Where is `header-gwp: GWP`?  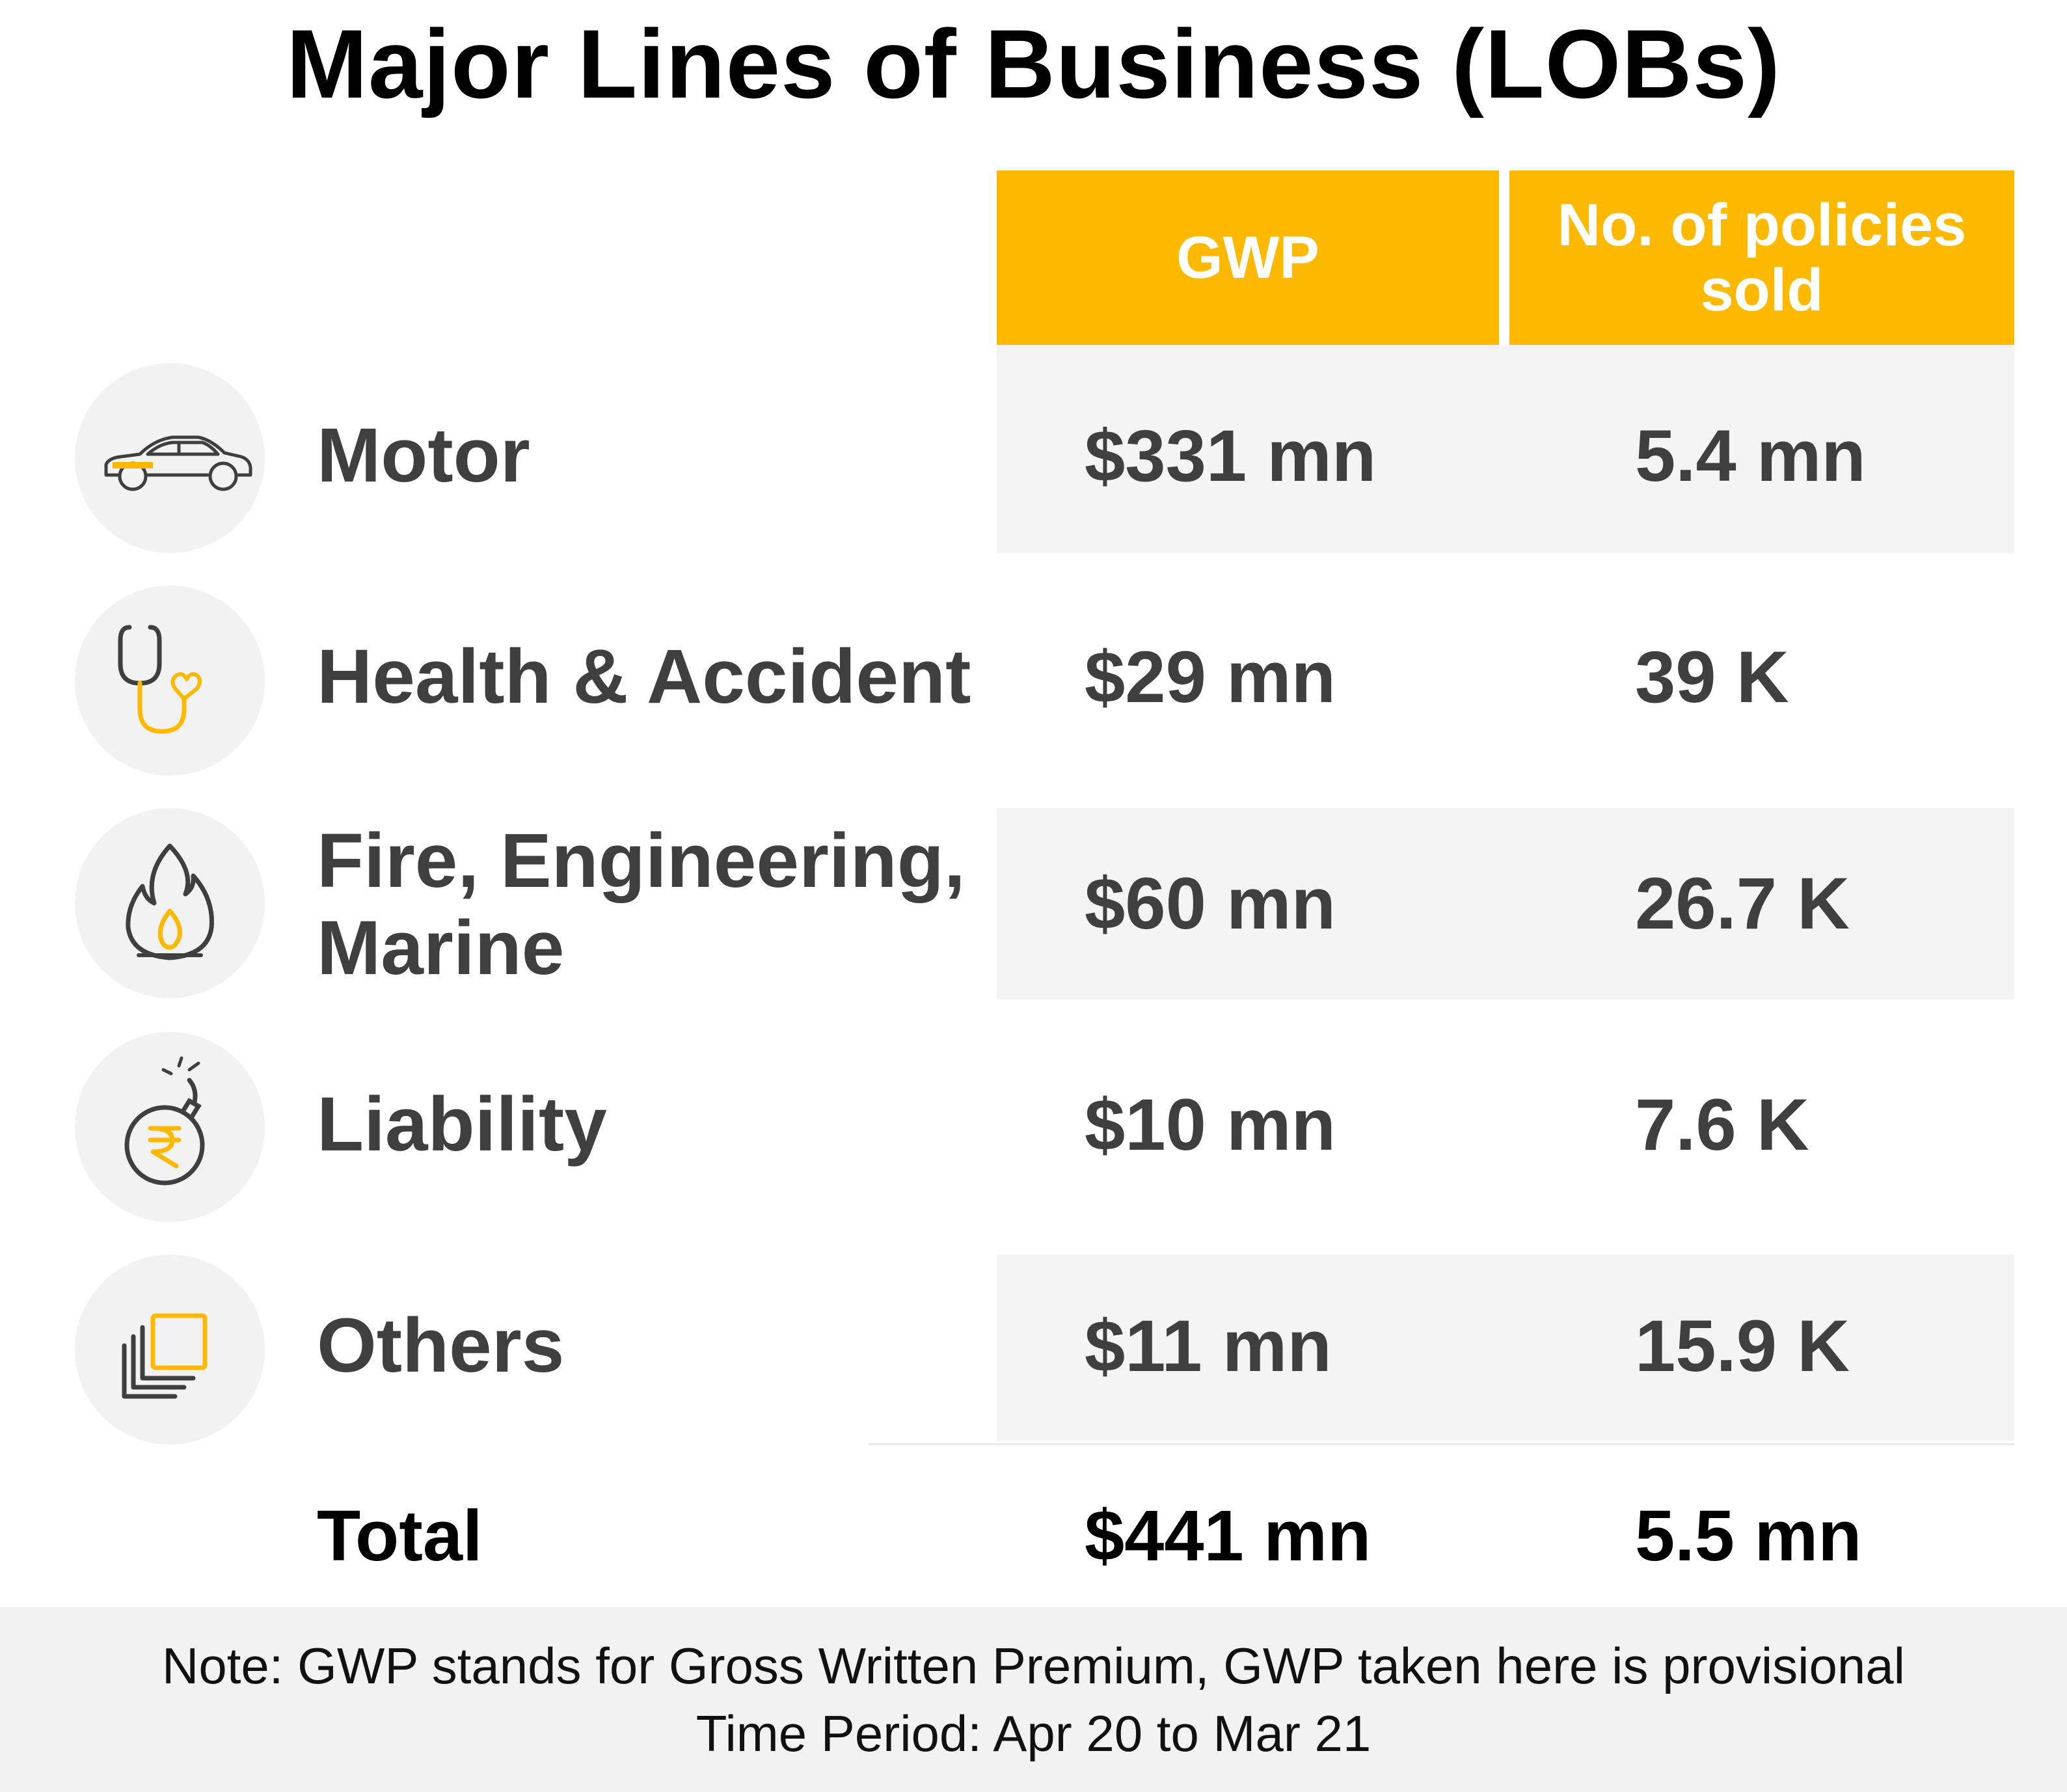
header-gwp: GWP is located at coordinates (1248, 257).